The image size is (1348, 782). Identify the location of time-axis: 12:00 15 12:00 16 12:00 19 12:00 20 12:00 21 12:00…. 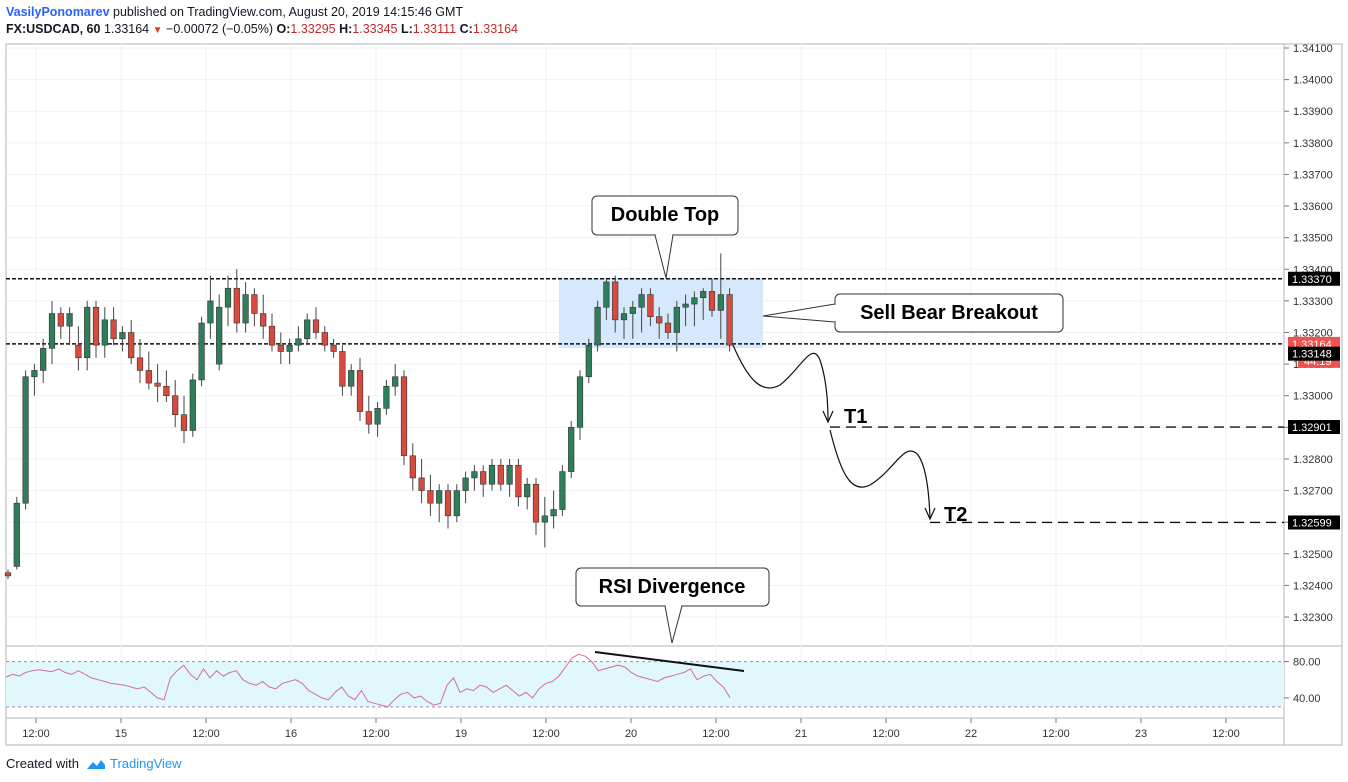
(631, 729).